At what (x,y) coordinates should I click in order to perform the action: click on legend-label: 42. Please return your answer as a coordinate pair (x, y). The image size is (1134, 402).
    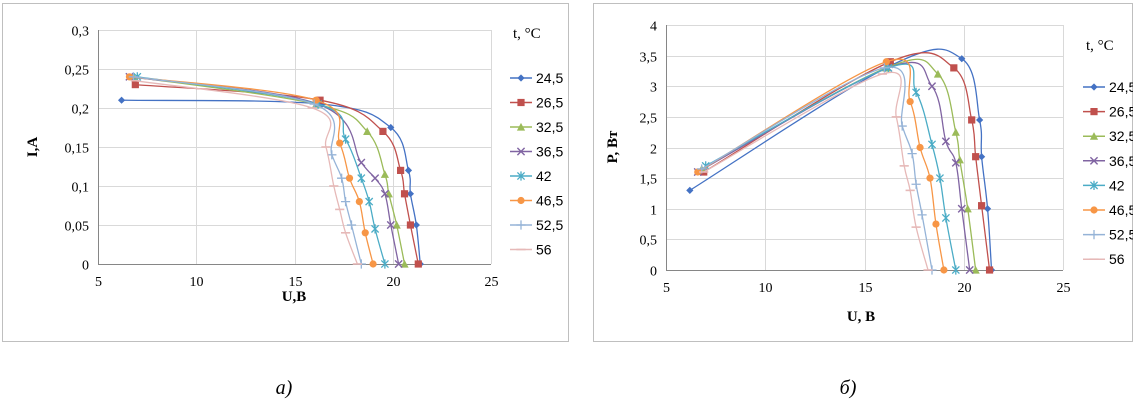
    Looking at the image, I should click on (1117, 185).